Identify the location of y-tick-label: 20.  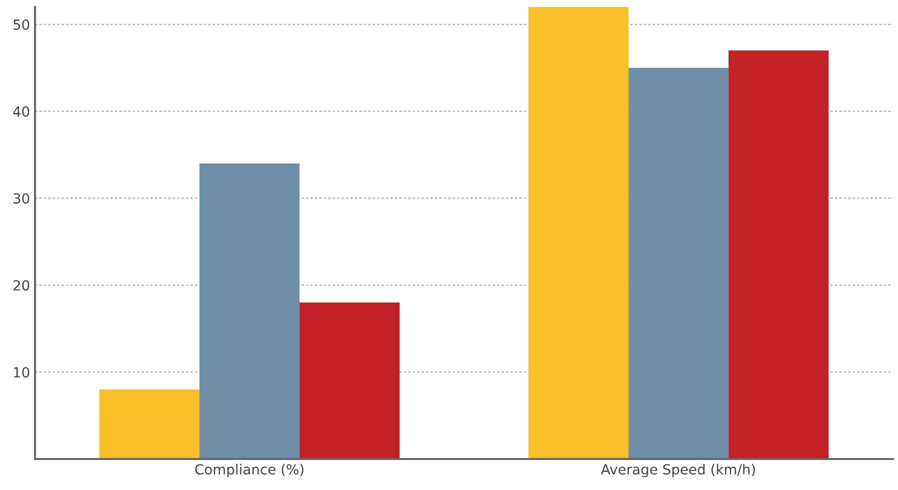
(21, 285).